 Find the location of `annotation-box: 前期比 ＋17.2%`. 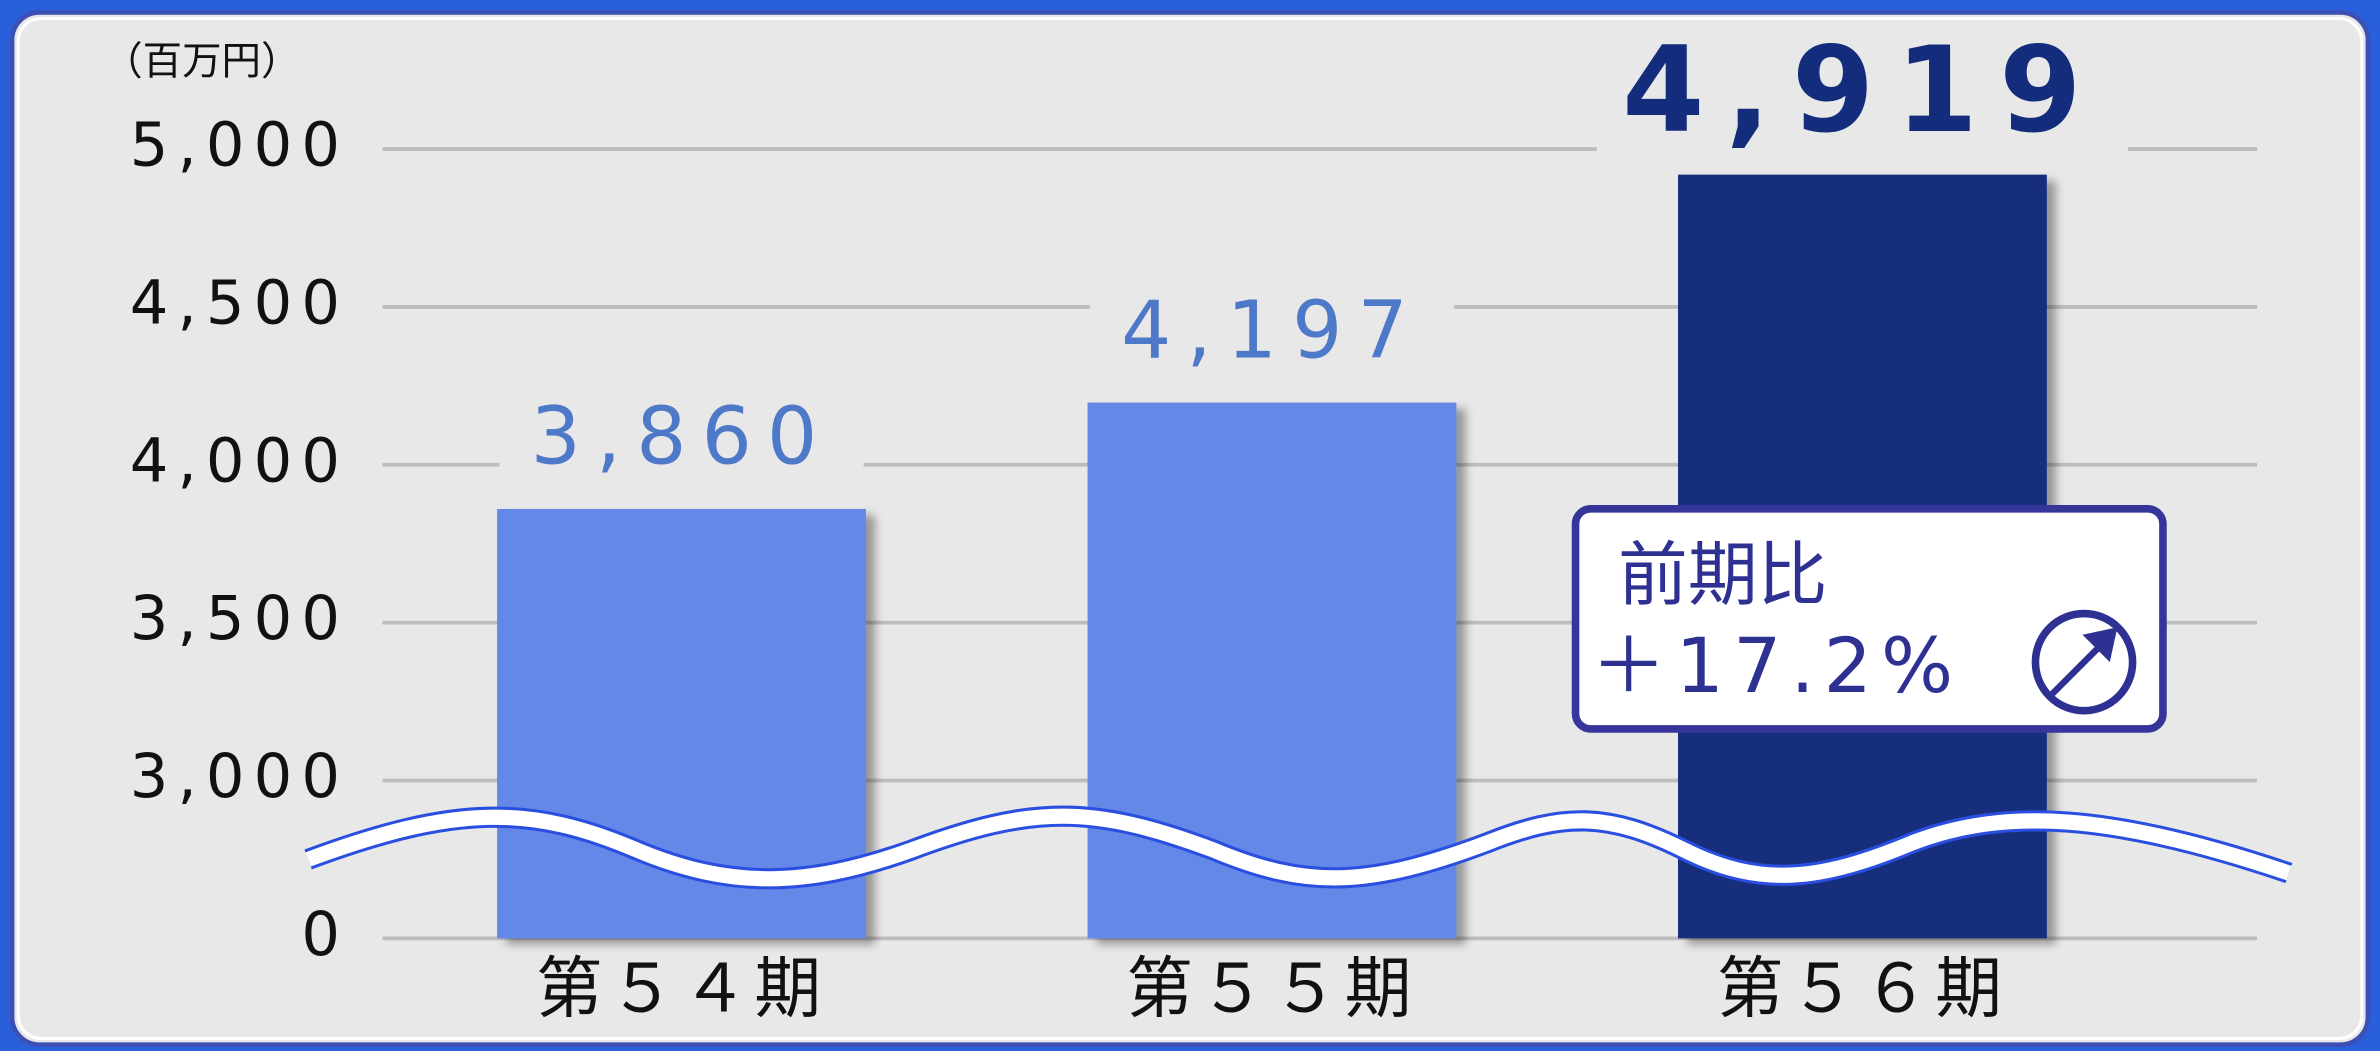

annotation-box: 前期比 ＋17.2% is located at coordinates (1869, 619).